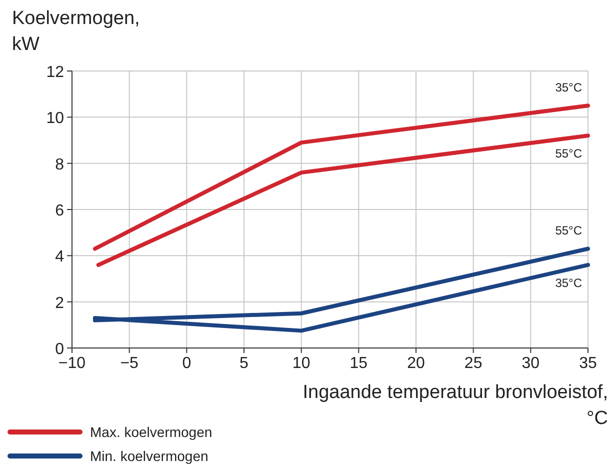 Image resolution: width=615 pixels, height=464 pixels. What do you see at coordinates (588, 363) in the screenshot?
I see `x-tick-label: 35` at bounding box center [588, 363].